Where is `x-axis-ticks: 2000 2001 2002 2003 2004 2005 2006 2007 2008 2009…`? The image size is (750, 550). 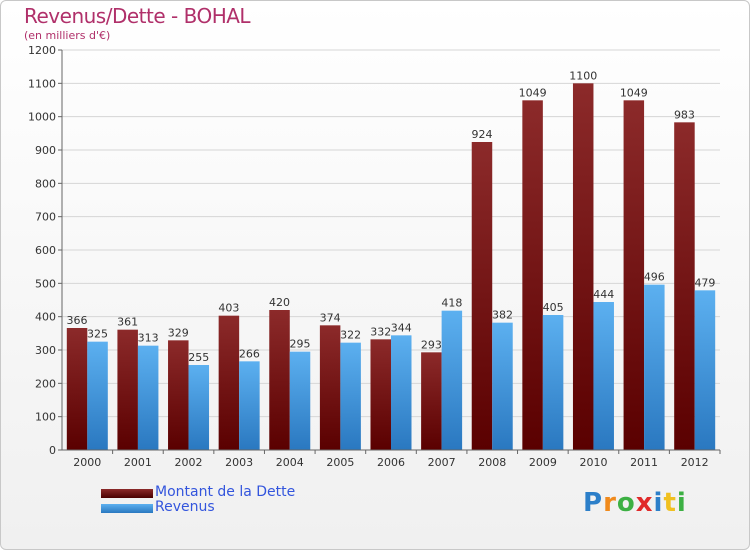 x-axis-ticks: 2000 2001 2002 2003 2004 2005 2006 2007 2008 2009… is located at coordinates (397, 459).